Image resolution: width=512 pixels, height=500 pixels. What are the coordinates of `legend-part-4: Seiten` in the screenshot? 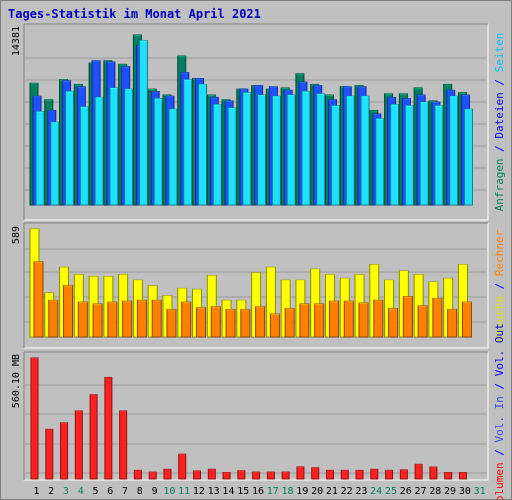 It's located at (499, 53).